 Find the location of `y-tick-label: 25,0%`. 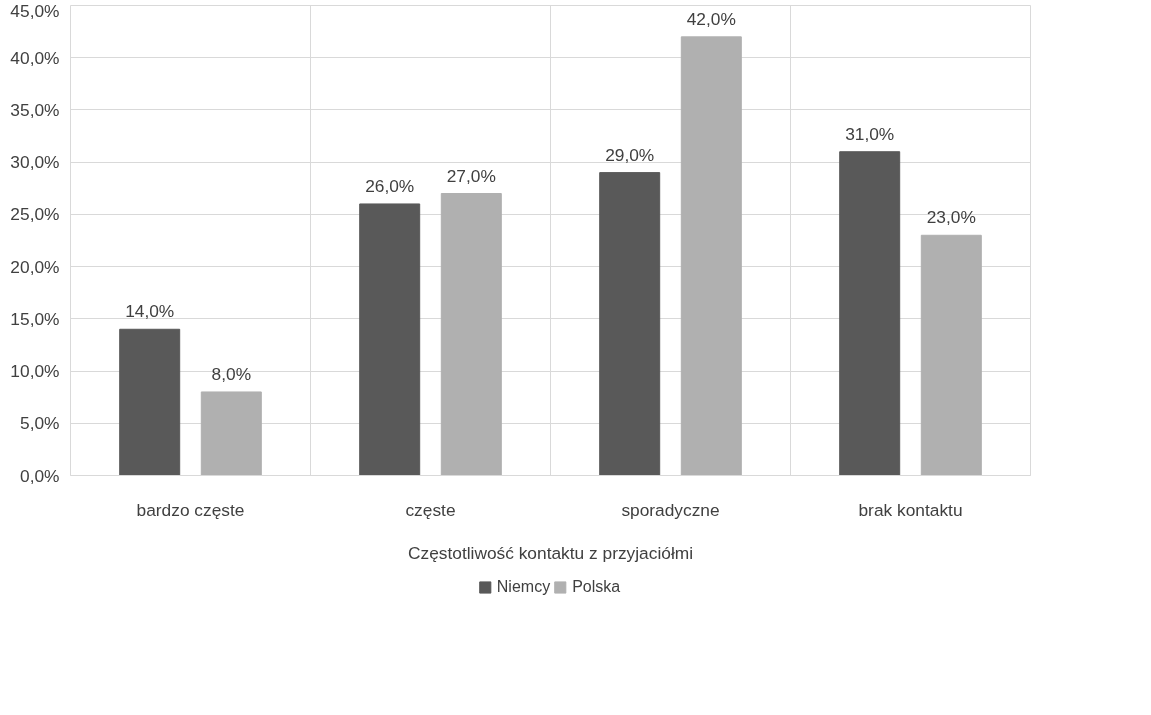

y-tick-label: 25,0% is located at coordinates (35, 214).